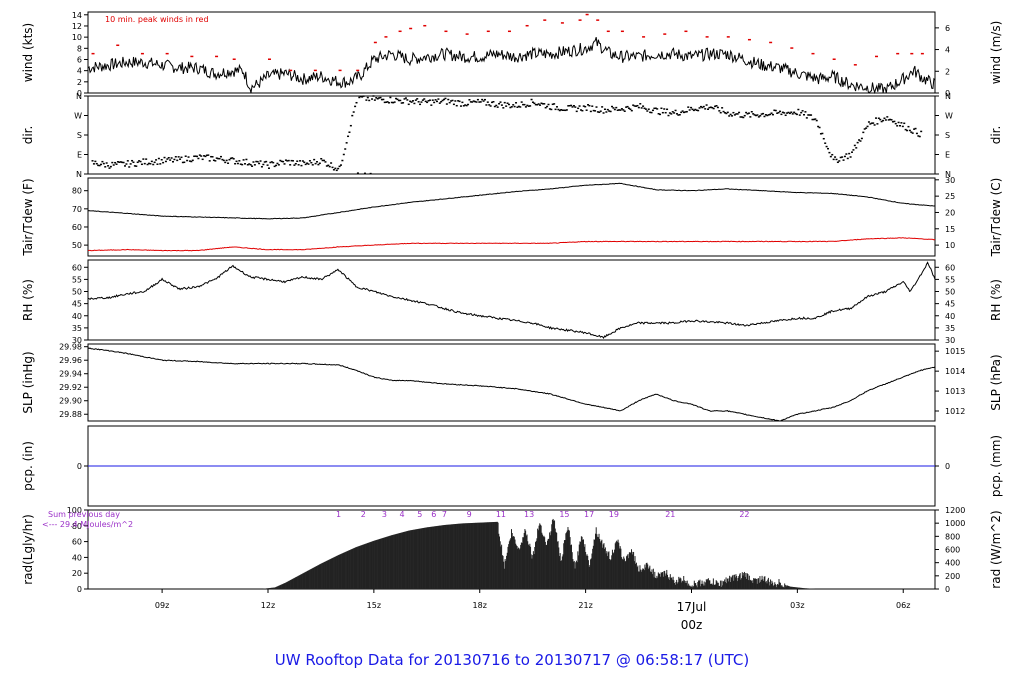  I want to click on x-day-label: 17Jul, so click(692, 607).